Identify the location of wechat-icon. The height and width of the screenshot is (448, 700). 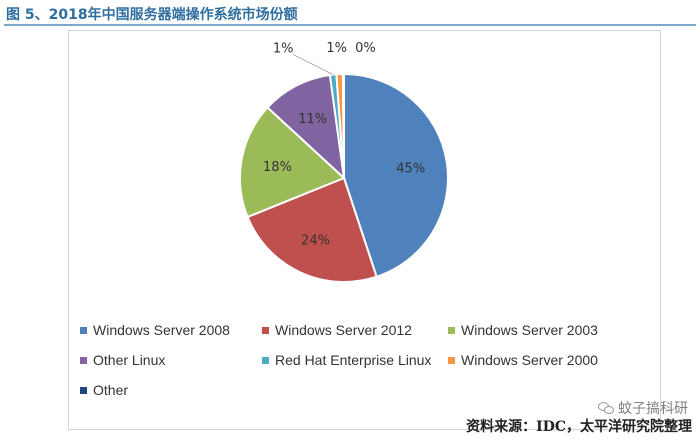
(606, 408).